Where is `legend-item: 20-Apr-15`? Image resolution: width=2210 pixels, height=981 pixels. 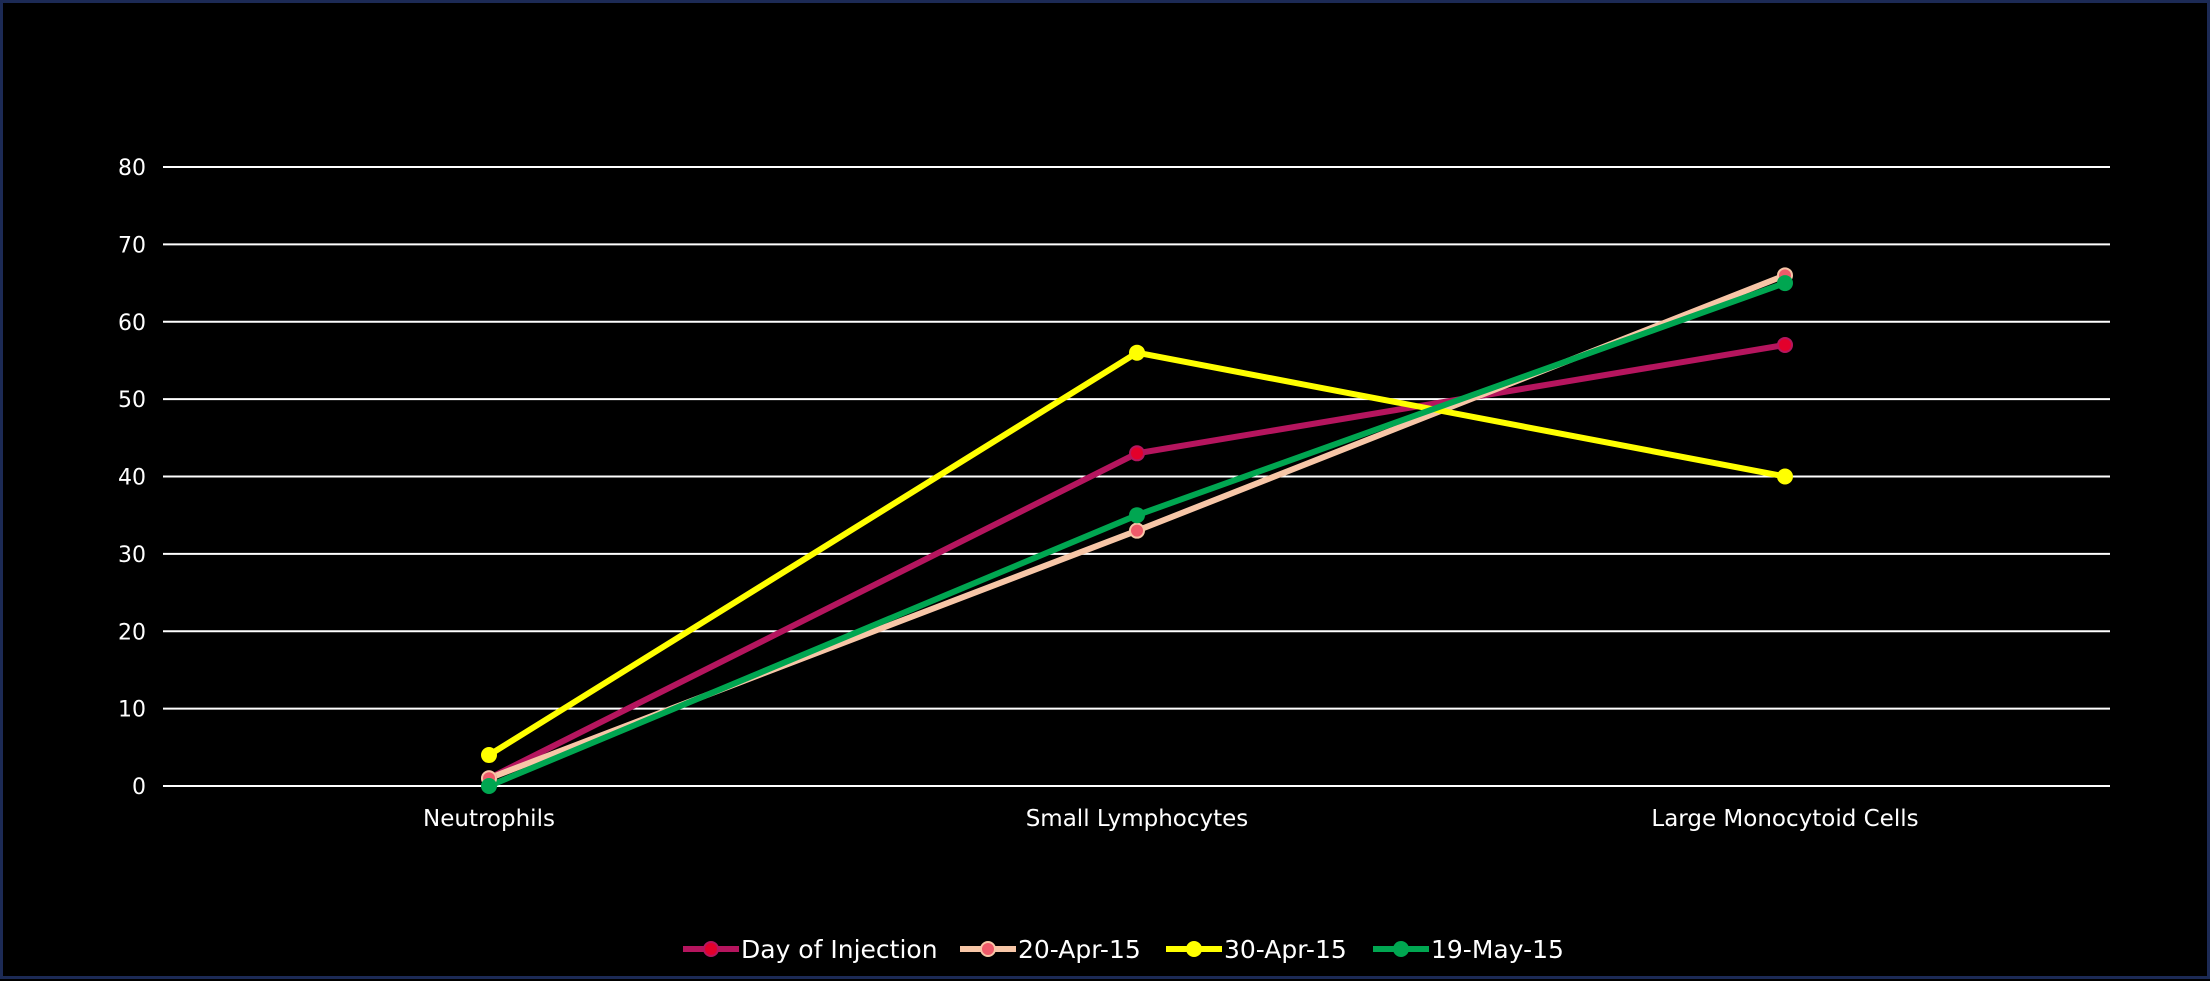 legend-item: 20-Apr-15 is located at coordinates (1050, 949).